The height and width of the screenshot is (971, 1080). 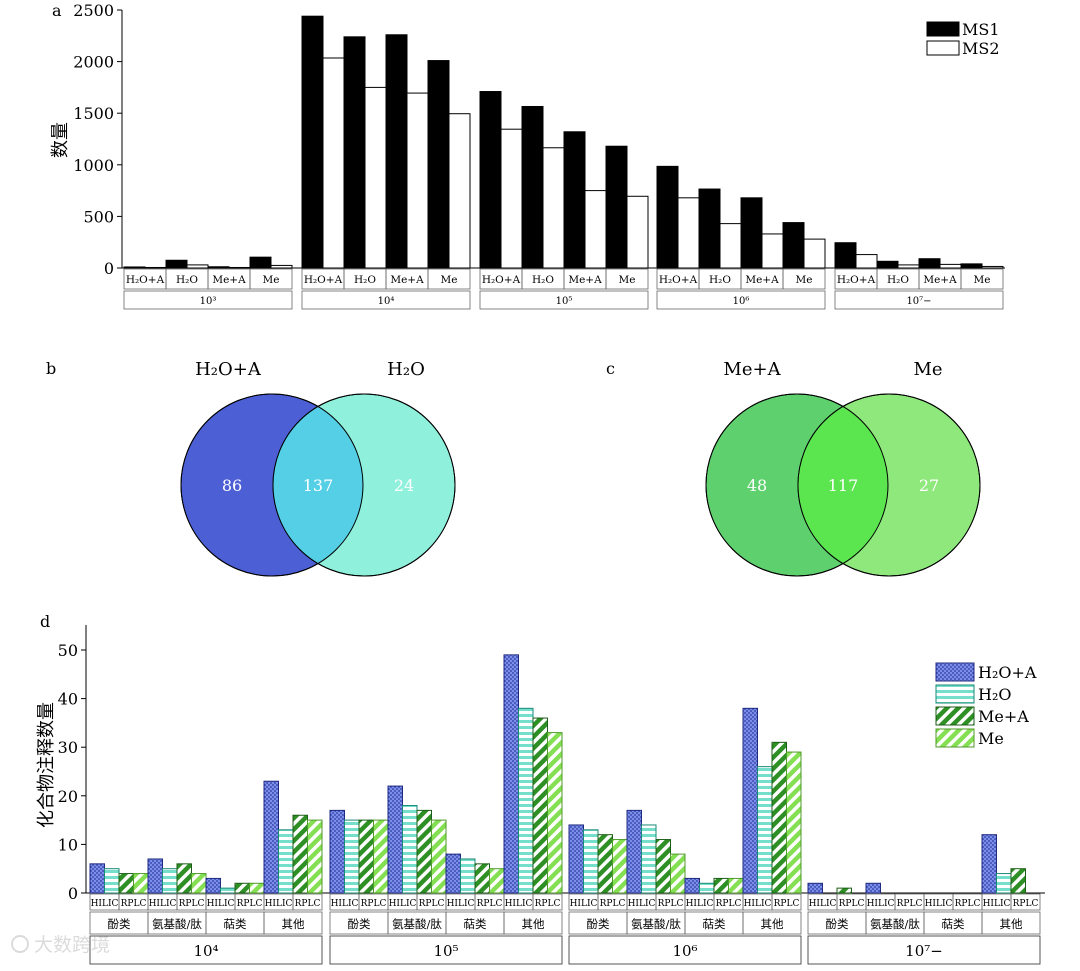 What do you see at coordinates (943, 29) in the screenshot?
I see `chart-a-legend-swatch-ms1` at bounding box center [943, 29].